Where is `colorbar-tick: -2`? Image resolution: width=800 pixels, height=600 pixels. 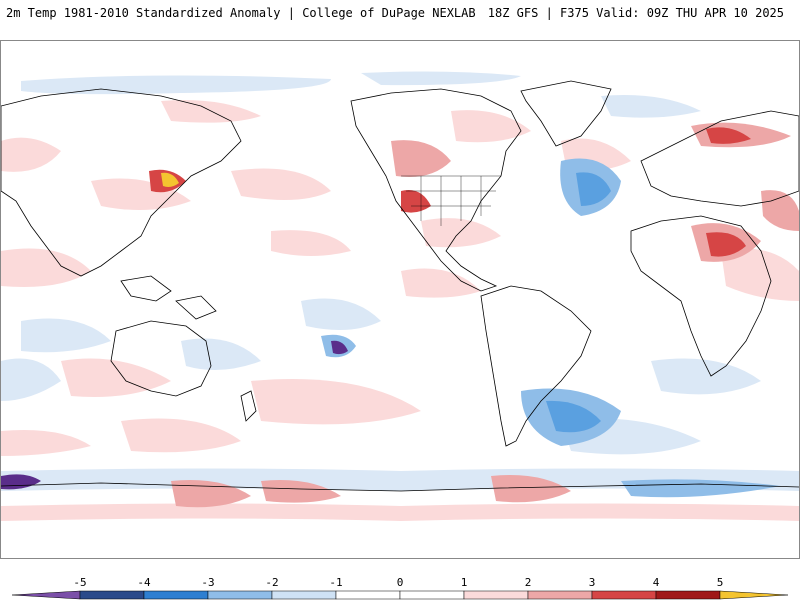
colorbar-tick: -2 is located at coordinates (272, 582).